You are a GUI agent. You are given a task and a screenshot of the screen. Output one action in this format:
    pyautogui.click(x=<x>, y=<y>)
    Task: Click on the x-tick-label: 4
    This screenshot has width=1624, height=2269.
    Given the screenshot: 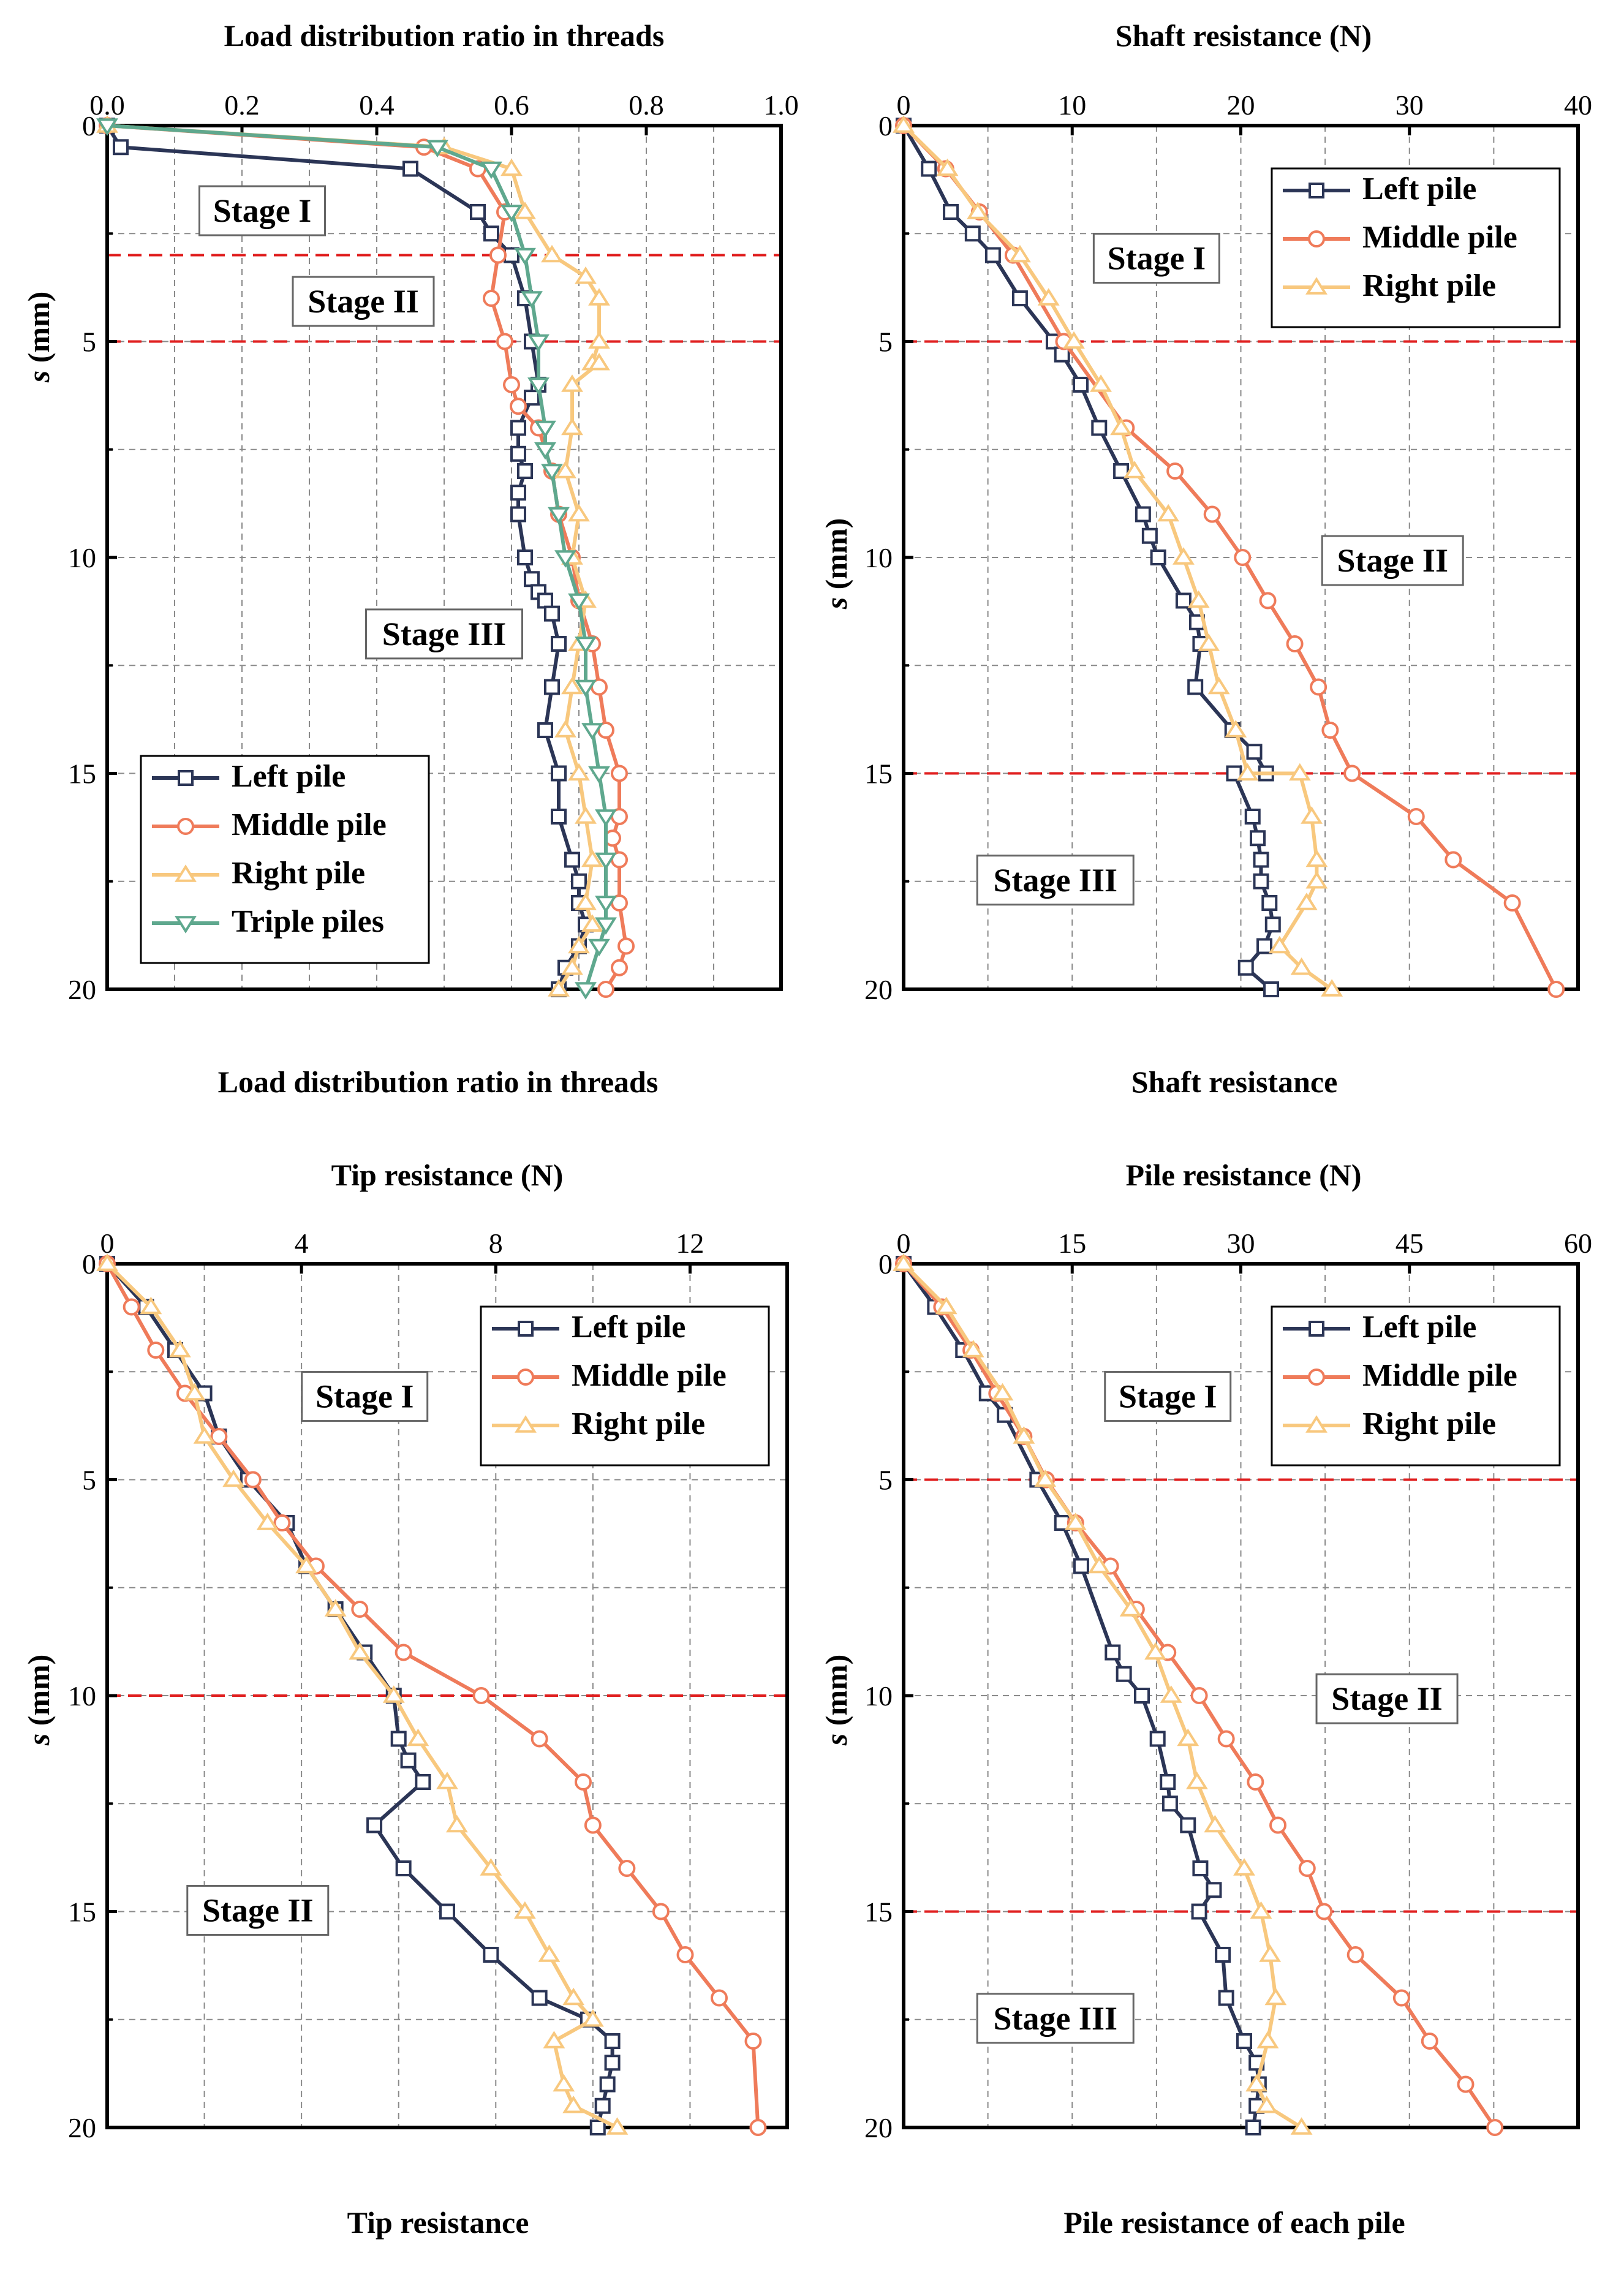 What is the action you would take?
    pyautogui.click(x=302, y=1243)
    